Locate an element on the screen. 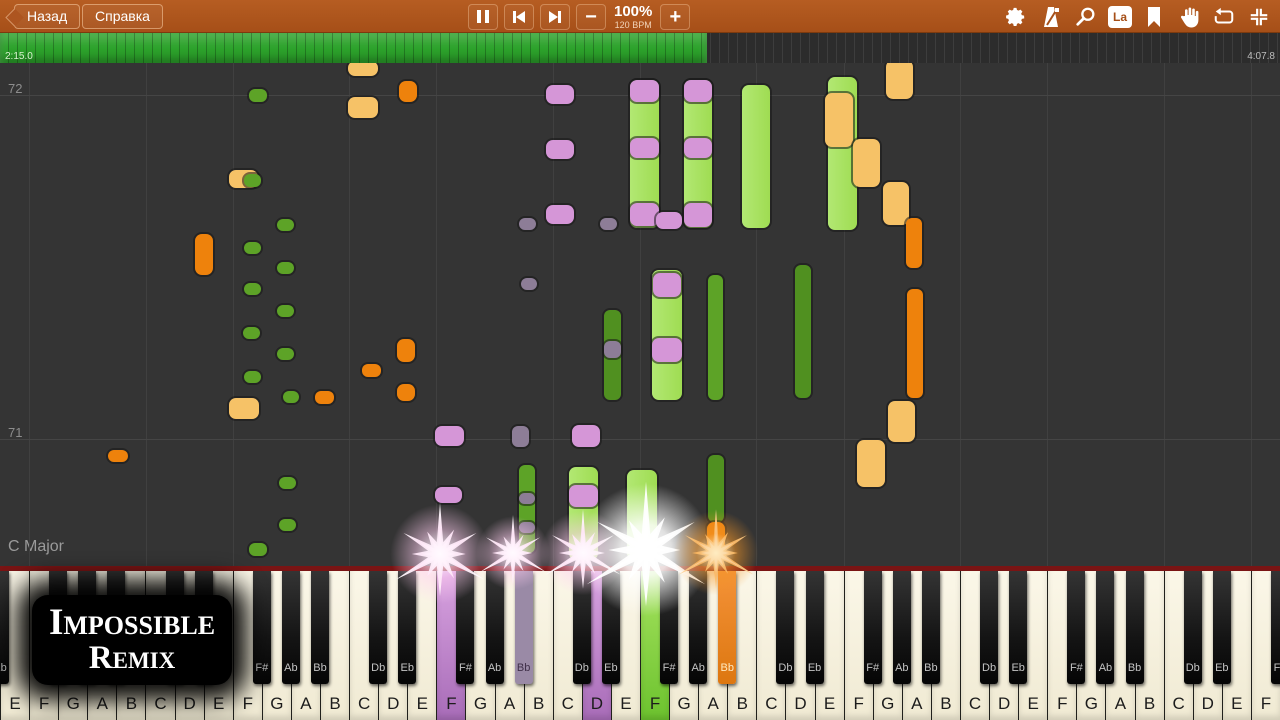 This screenshot has width=1280, height=720. bookmark-icon is located at coordinates (1154, 17).